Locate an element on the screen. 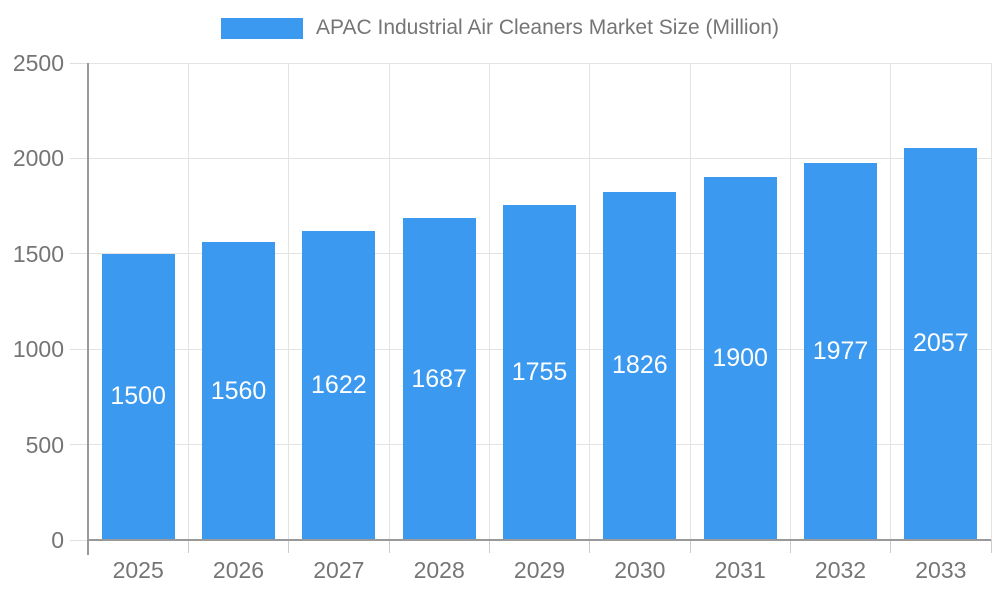 The height and width of the screenshot is (600, 1000). legend-swatch is located at coordinates (262, 28).